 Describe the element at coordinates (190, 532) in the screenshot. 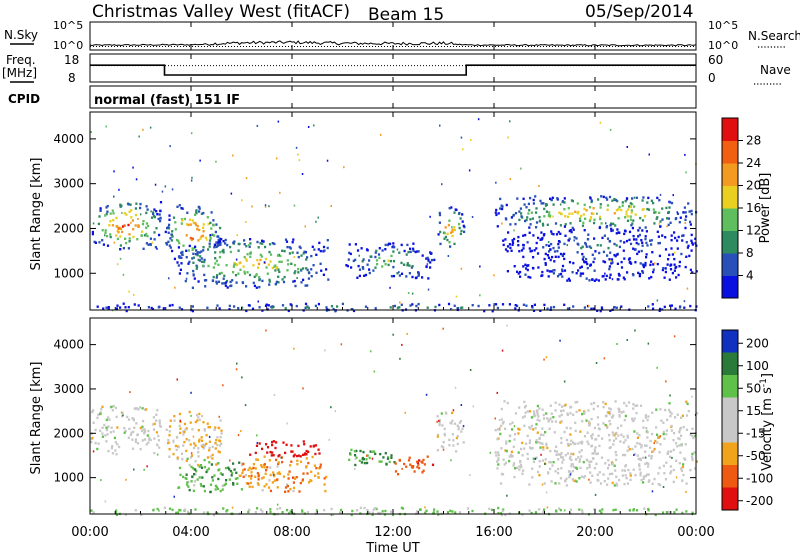

I see `time-tick-label: 04:00` at that location.